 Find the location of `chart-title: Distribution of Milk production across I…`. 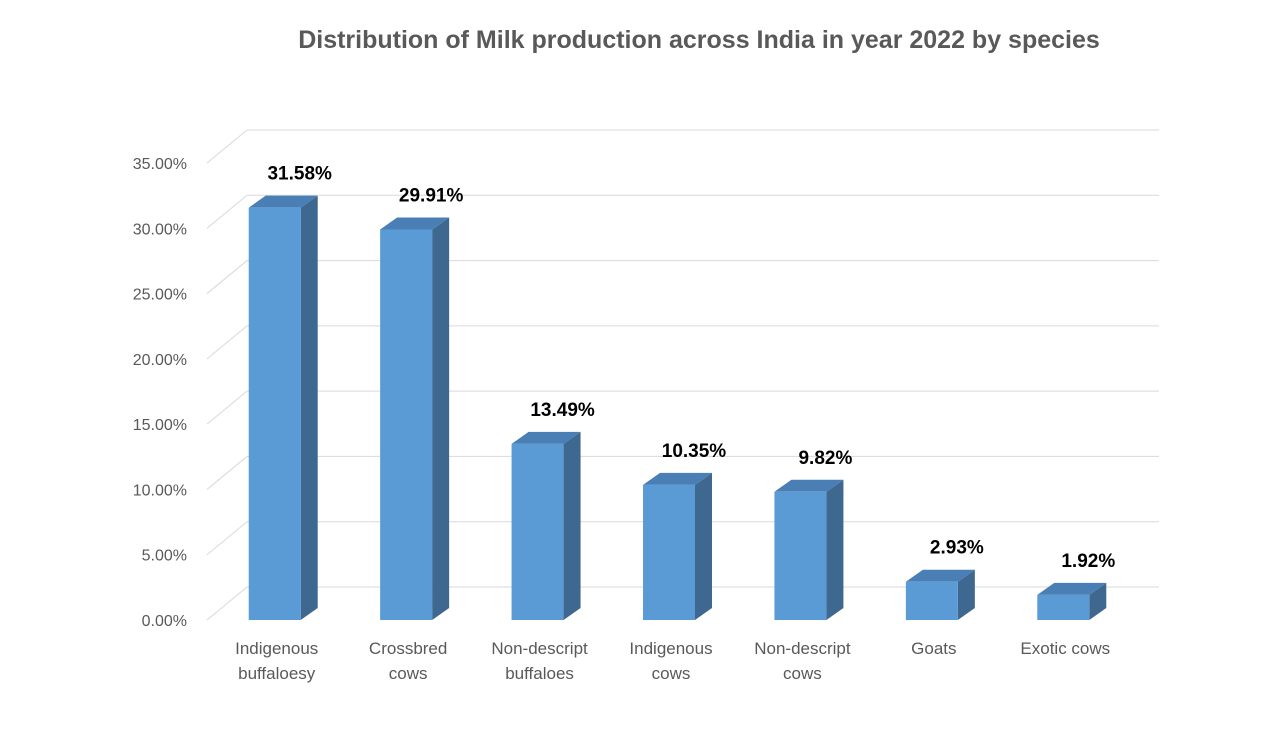

chart-title: Distribution of Milk production across I… is located at coordinates (699, 40).